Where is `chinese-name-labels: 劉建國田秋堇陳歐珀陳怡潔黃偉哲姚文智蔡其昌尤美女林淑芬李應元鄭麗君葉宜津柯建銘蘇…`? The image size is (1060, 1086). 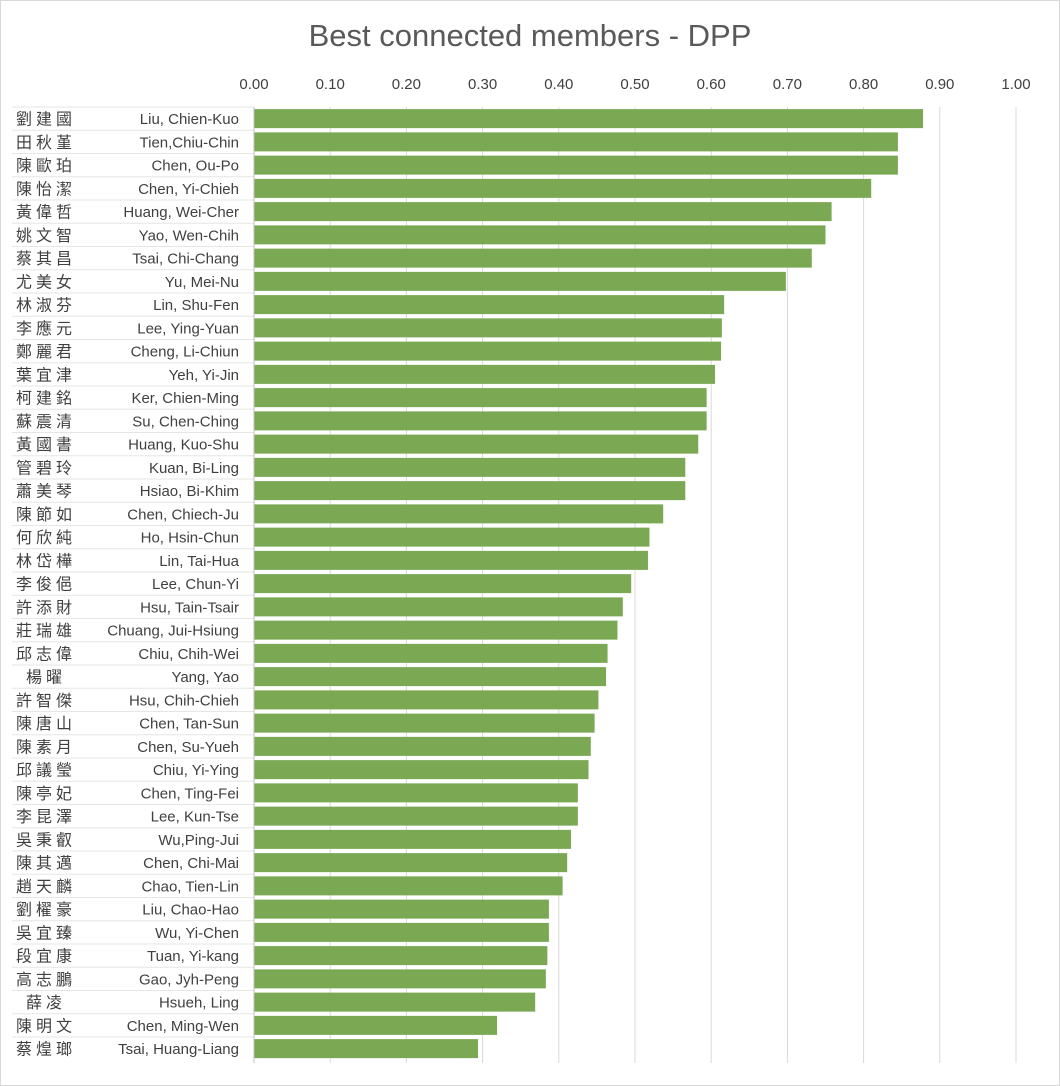
chinese-name-labels: 劉建國田秋堇陳歐珀陳怡潔黃偉哲姚文智蔡其昌尤美女林淑芬李應元鄭麗君葉宜津柯建銘蘇… is located at coordinates (46, 584).